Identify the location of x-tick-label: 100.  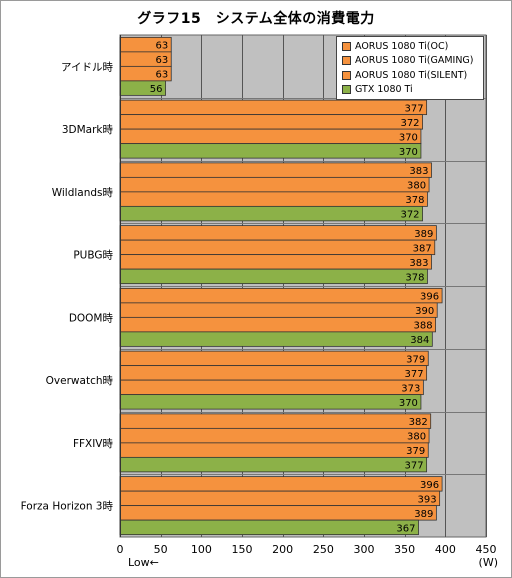
(201, 549).